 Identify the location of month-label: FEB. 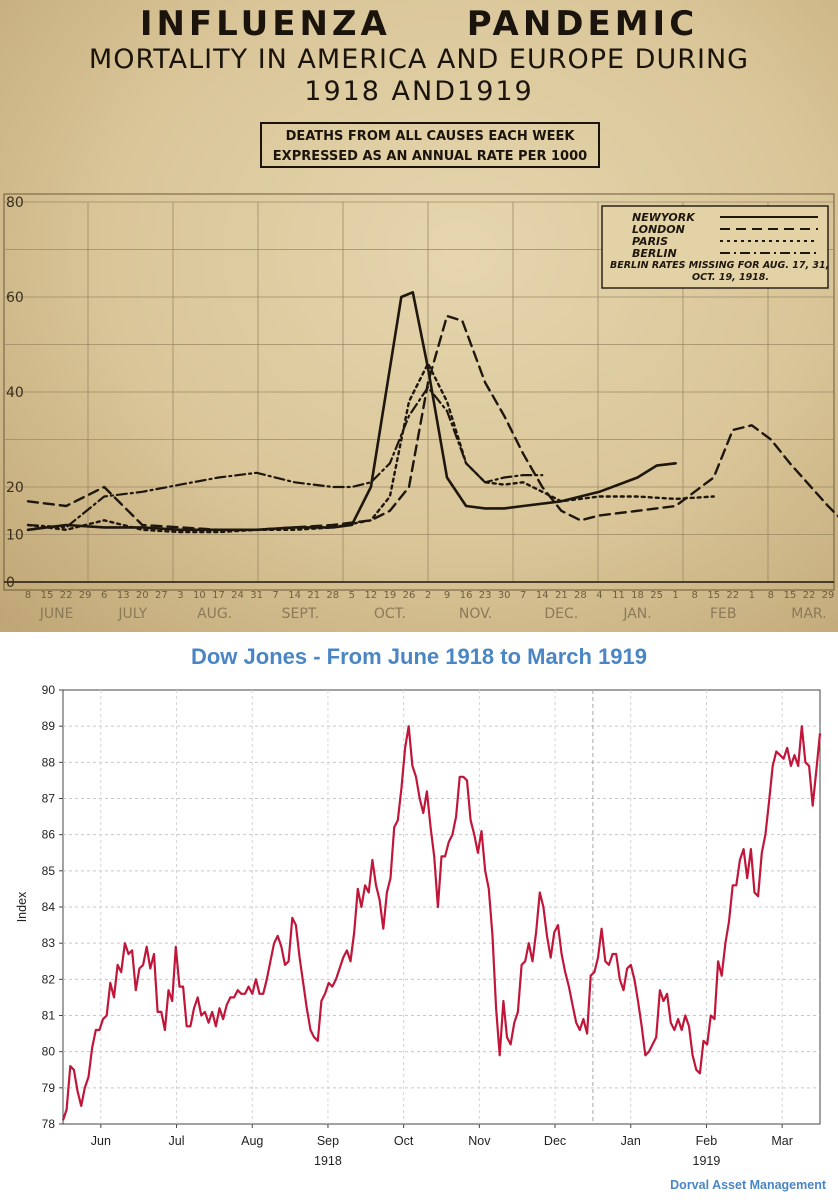
(723, 614).